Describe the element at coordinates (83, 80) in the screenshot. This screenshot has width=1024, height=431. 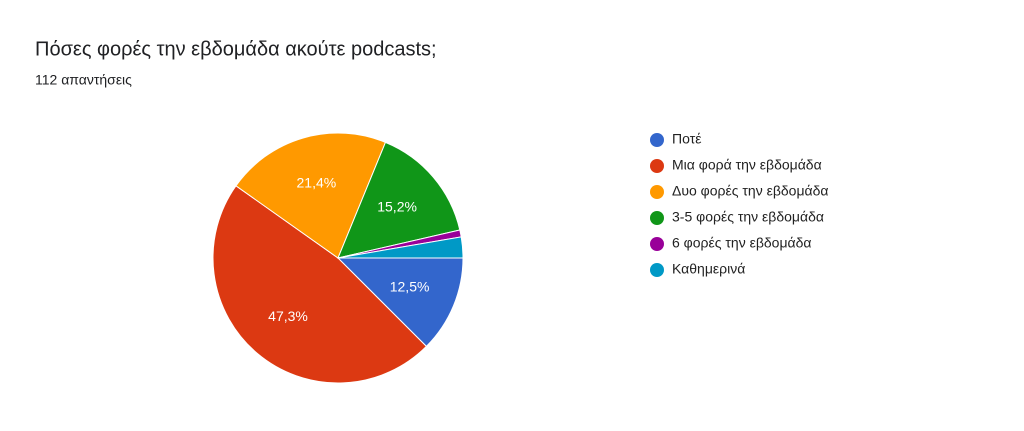
I see `chart-subtitle: 112 απαντήσεις` at that location.